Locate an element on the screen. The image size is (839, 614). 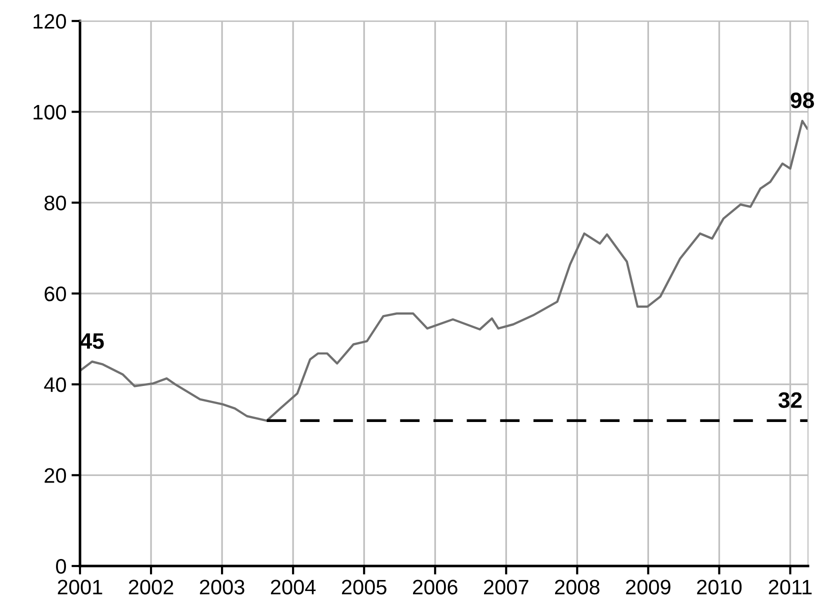
y-tick-label: 0 is located at coordinates (61, 566).